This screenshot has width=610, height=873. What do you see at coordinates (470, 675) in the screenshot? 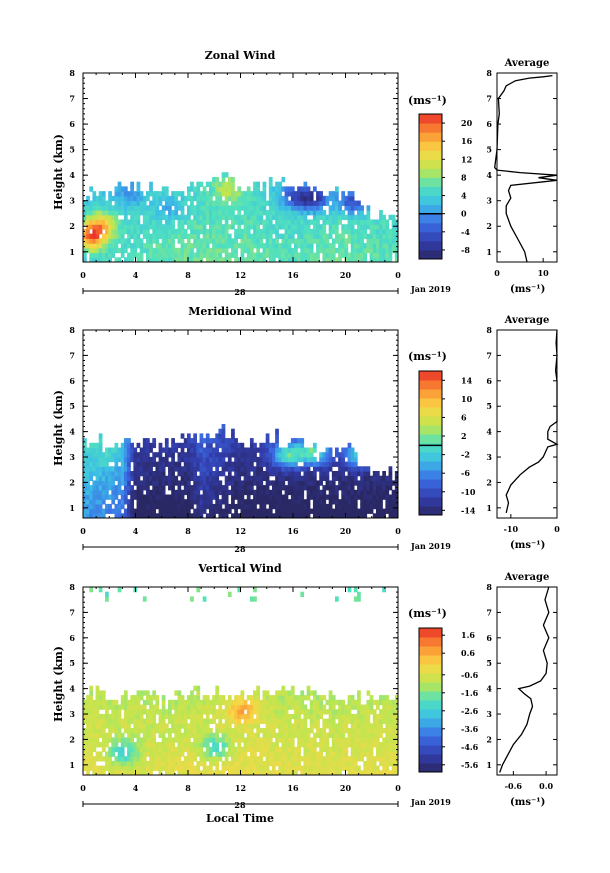
I see `colorbar-tick-label: -0.6` at bounding box center [470, 675].